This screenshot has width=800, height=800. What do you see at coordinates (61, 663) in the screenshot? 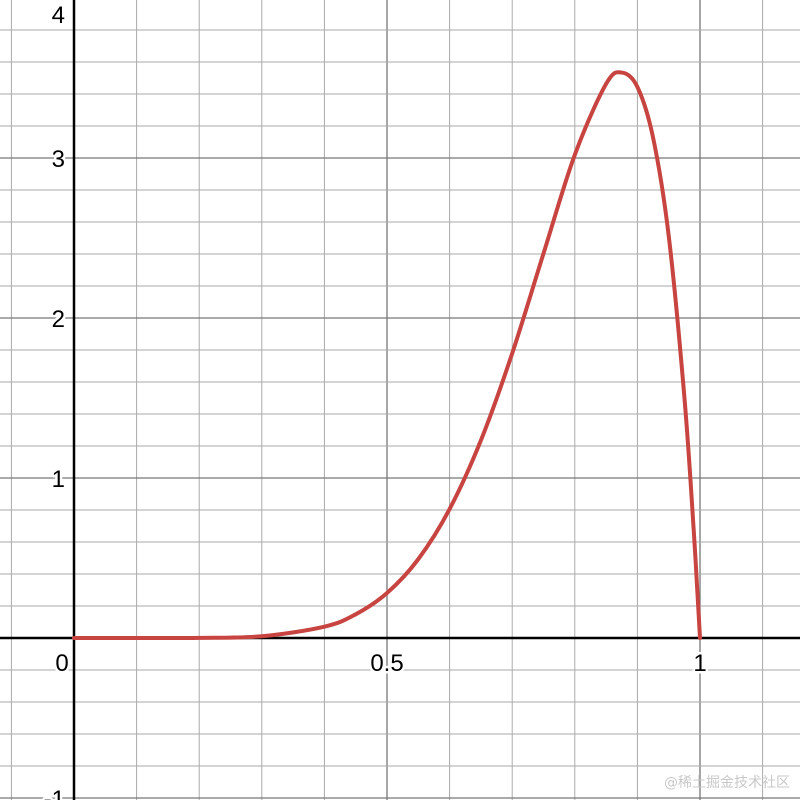
I see `x-tick-label: 0` at bounding box center [61, 663].